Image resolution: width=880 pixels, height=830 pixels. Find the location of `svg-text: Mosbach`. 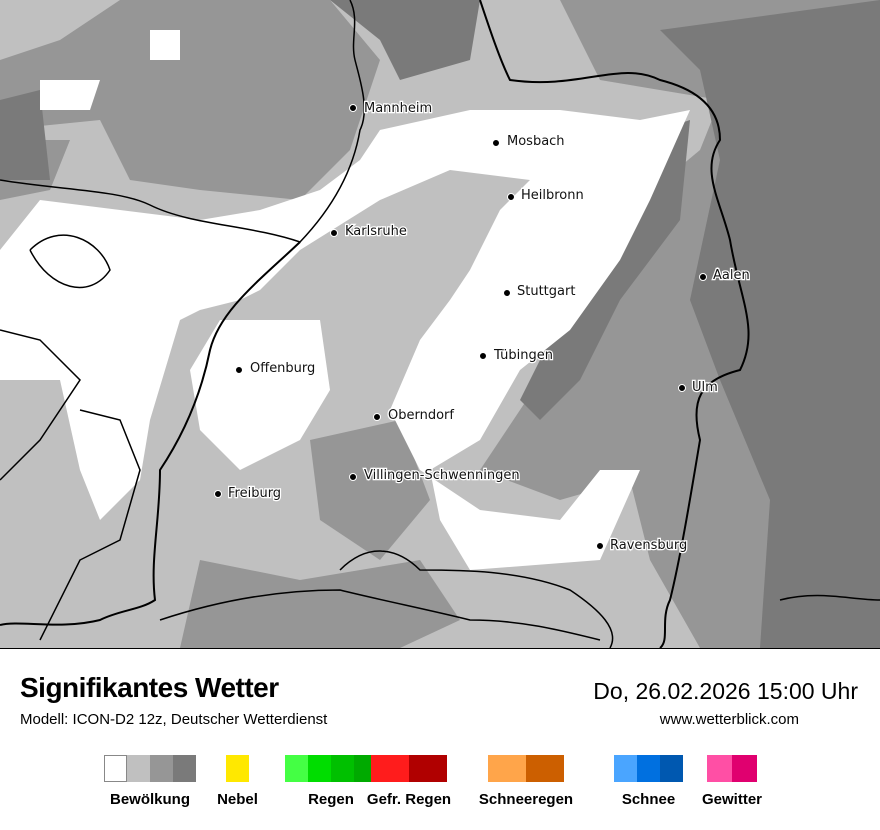

svg-text: Mosbach is located at coordinates (536, 141).